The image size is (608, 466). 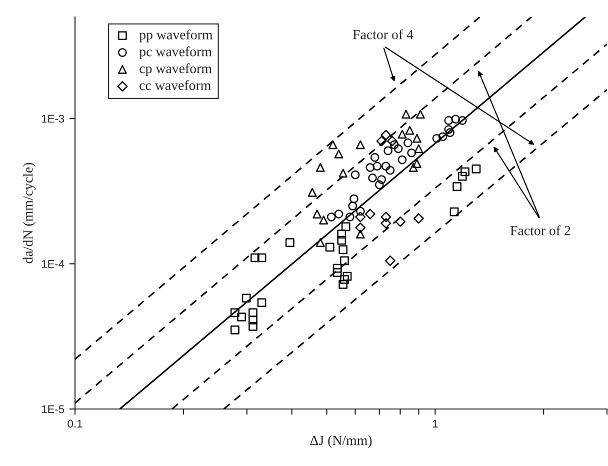 I want to click on legend-label: cc waveform, so click(x=175, y=85).